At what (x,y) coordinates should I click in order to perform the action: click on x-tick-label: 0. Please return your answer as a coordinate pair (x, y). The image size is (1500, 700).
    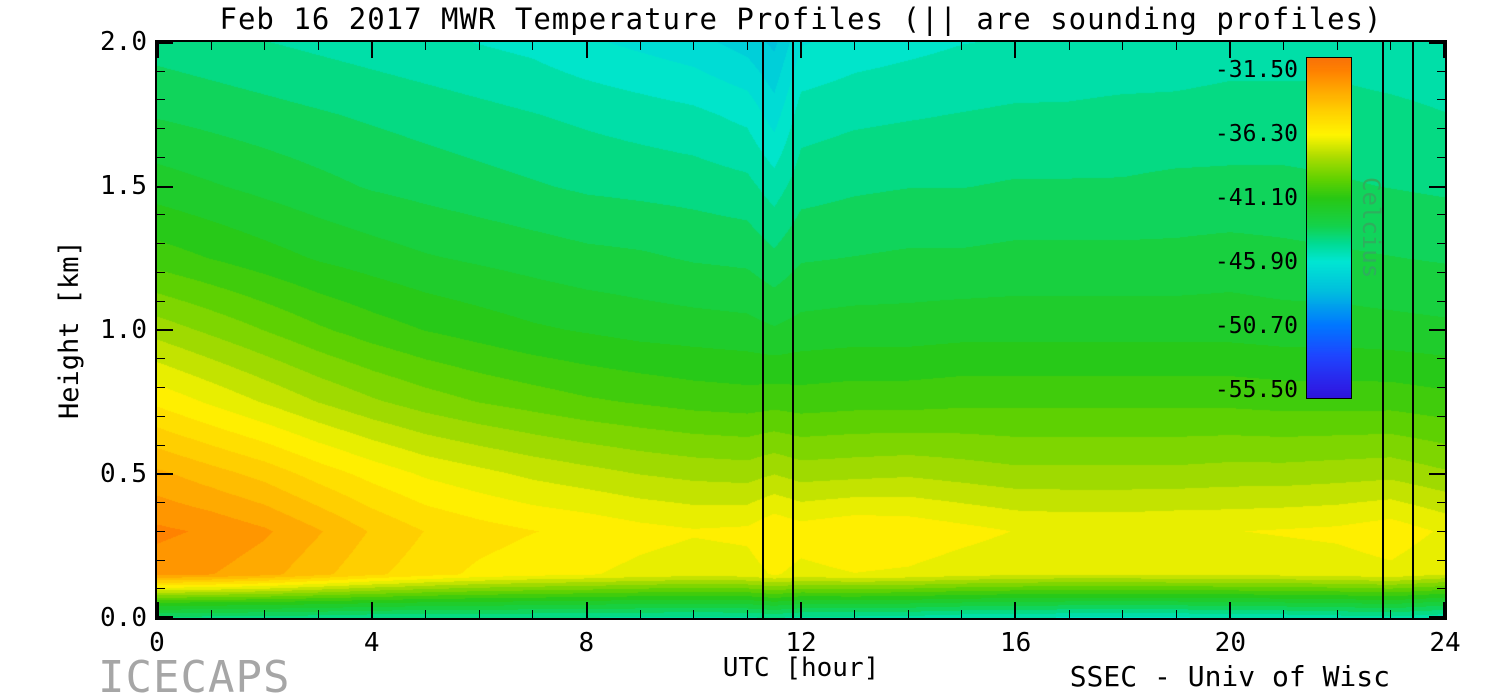
    Looking at the image, I should click on (157, 643).